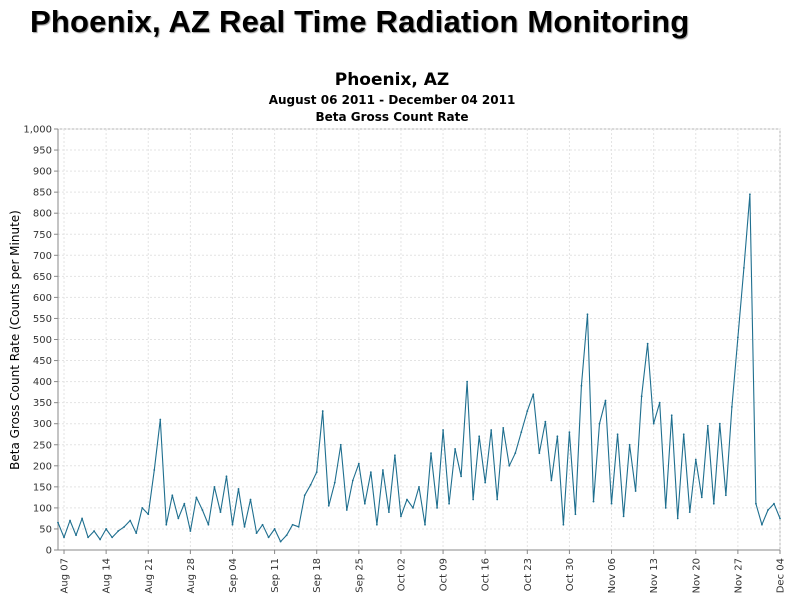  I want to click on x-tick-label: Sep 04, so click(233, 575).